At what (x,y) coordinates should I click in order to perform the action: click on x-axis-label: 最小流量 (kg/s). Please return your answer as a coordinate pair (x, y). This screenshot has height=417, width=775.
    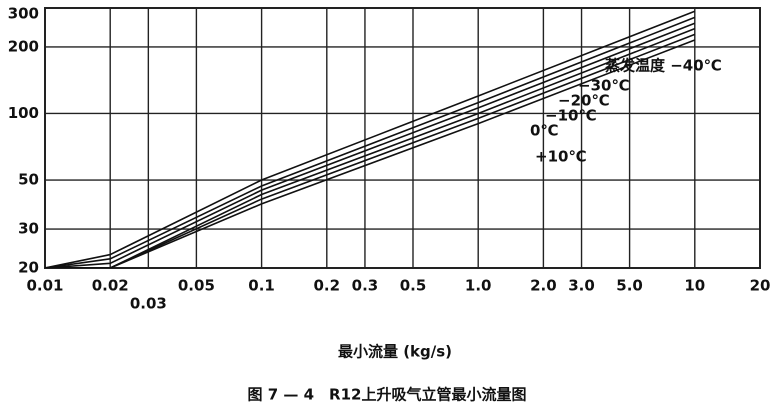
    Looking at the image, I should click on (395, 352).